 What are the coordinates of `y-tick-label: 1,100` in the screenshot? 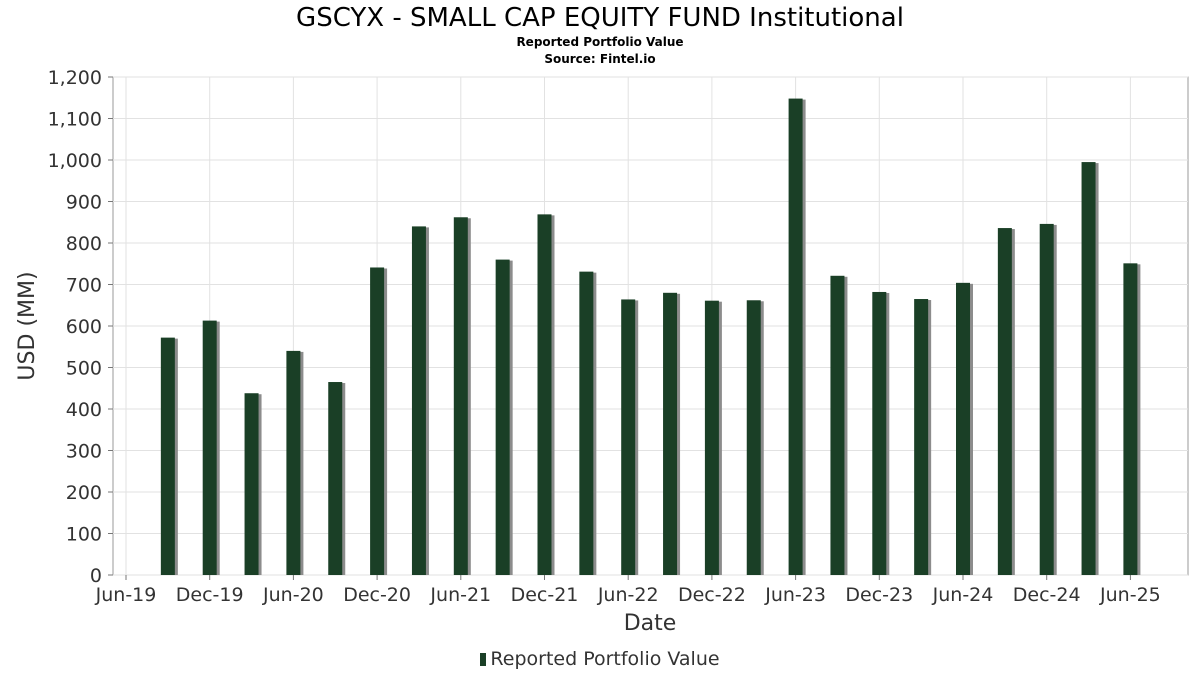 It's located at (75, 120).